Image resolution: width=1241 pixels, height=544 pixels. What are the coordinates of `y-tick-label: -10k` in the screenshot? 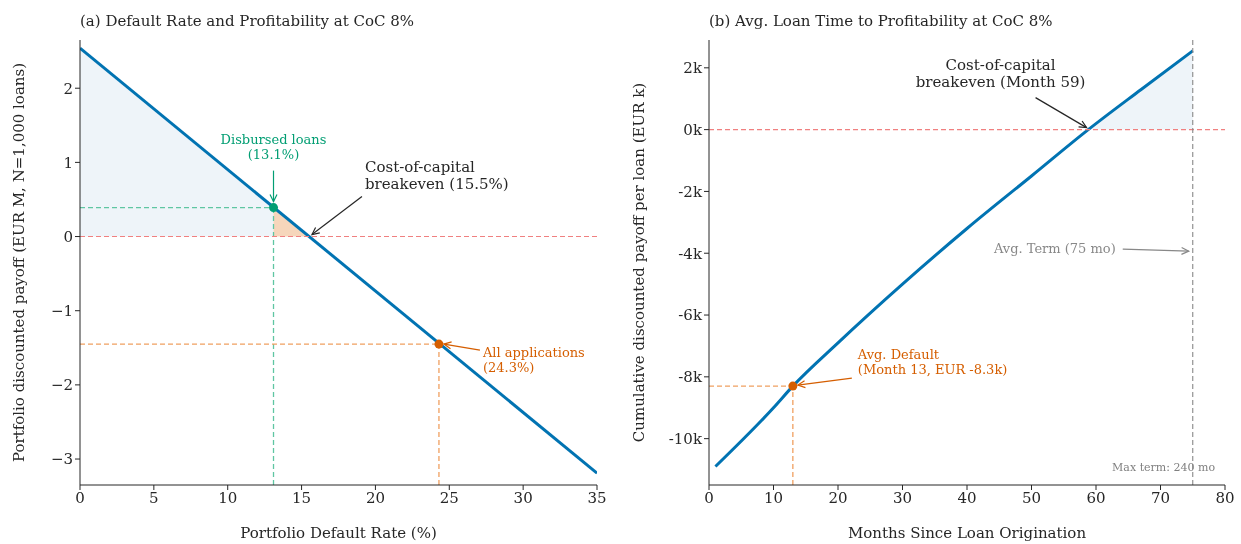 It's located at (685, 438).